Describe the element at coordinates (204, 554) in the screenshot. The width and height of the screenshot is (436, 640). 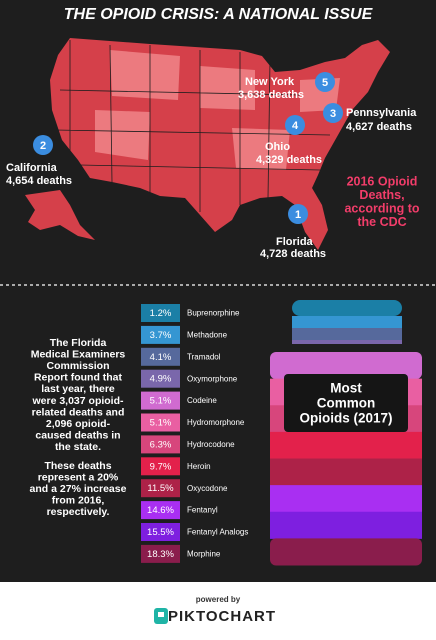
I see `opioid-name: Morphine` at that location.